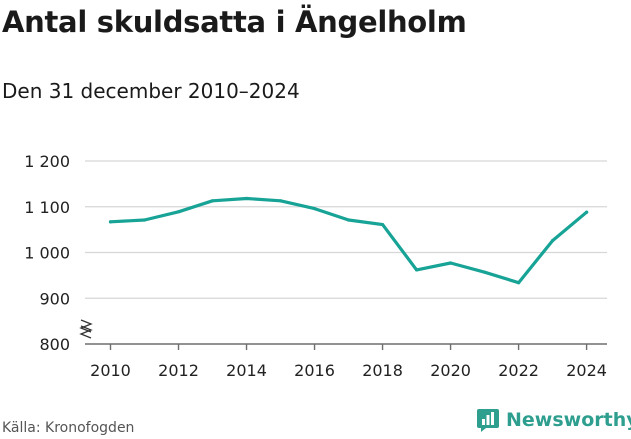 Image resolution: width=631 pixels, height=439 pixels. I want to click on brand: Newsworthy, so click(553, 420).